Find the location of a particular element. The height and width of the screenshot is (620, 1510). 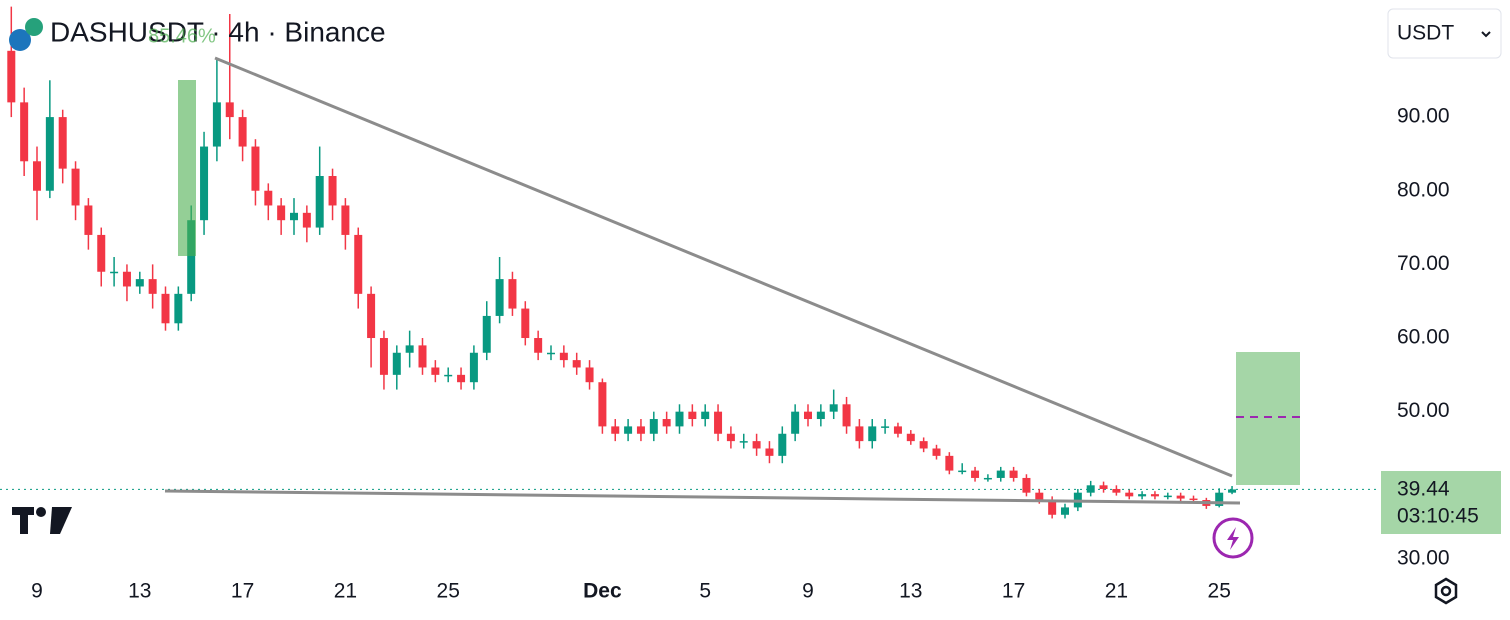

price-label-box is located at coordinates (1441, 502).